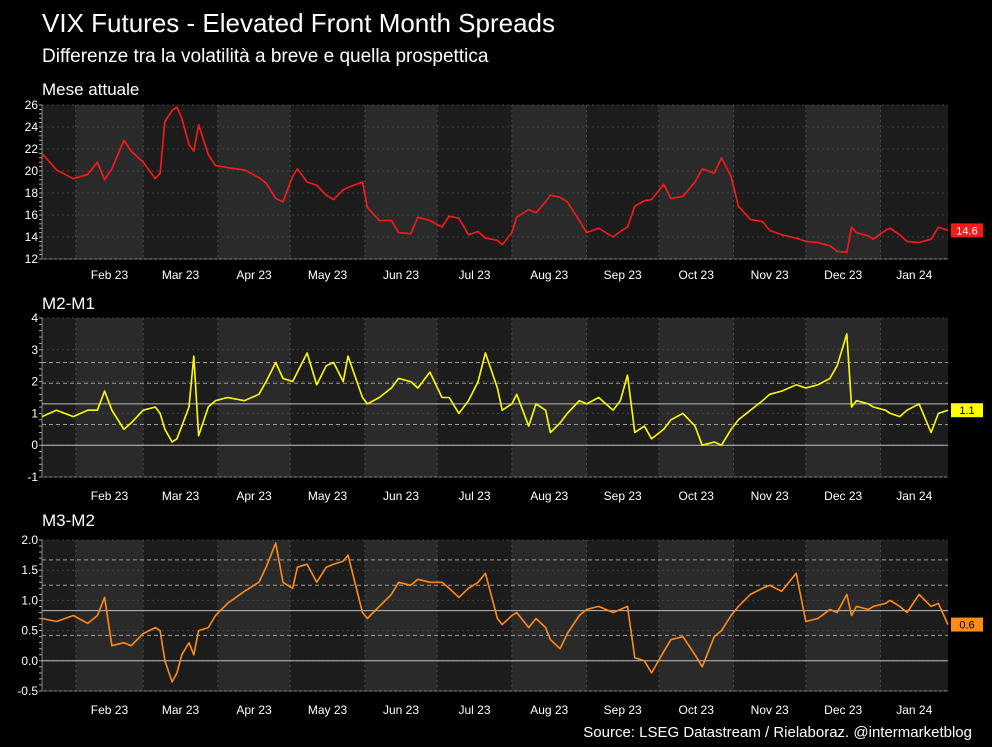  Describe the element at coordinates (32, 259) in the screenshot. I see `y-tick-label: 12` at that location.